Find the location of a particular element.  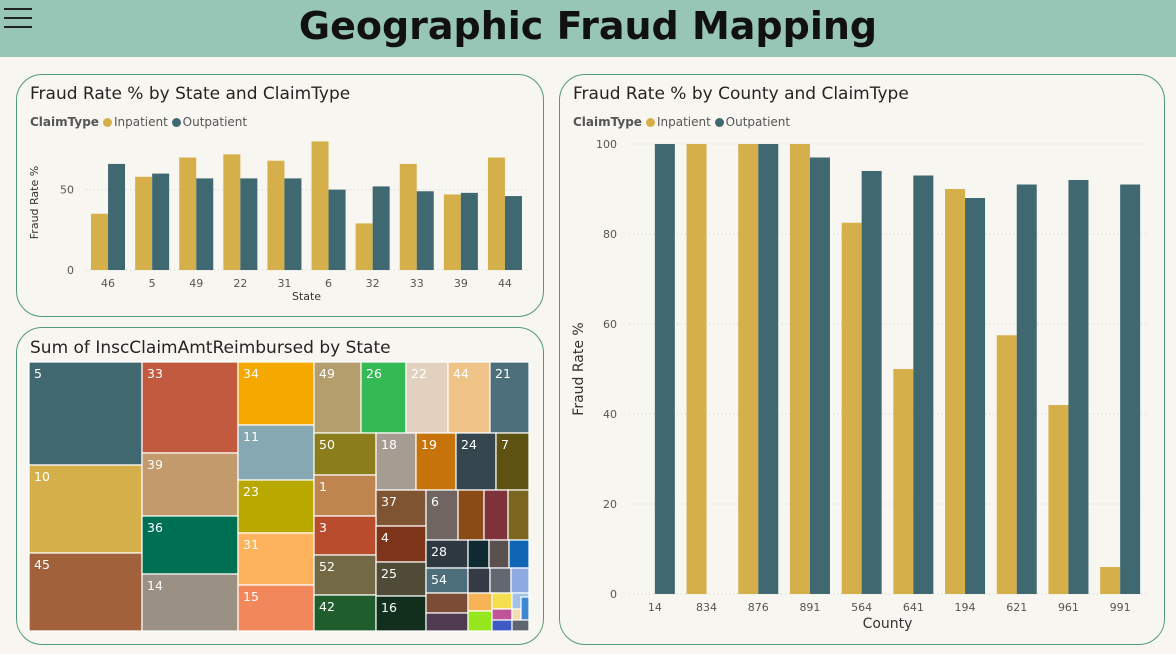

treemap-title: Sum of InscClaimAmtReimbursed by State is located at coordinates (210, 348).